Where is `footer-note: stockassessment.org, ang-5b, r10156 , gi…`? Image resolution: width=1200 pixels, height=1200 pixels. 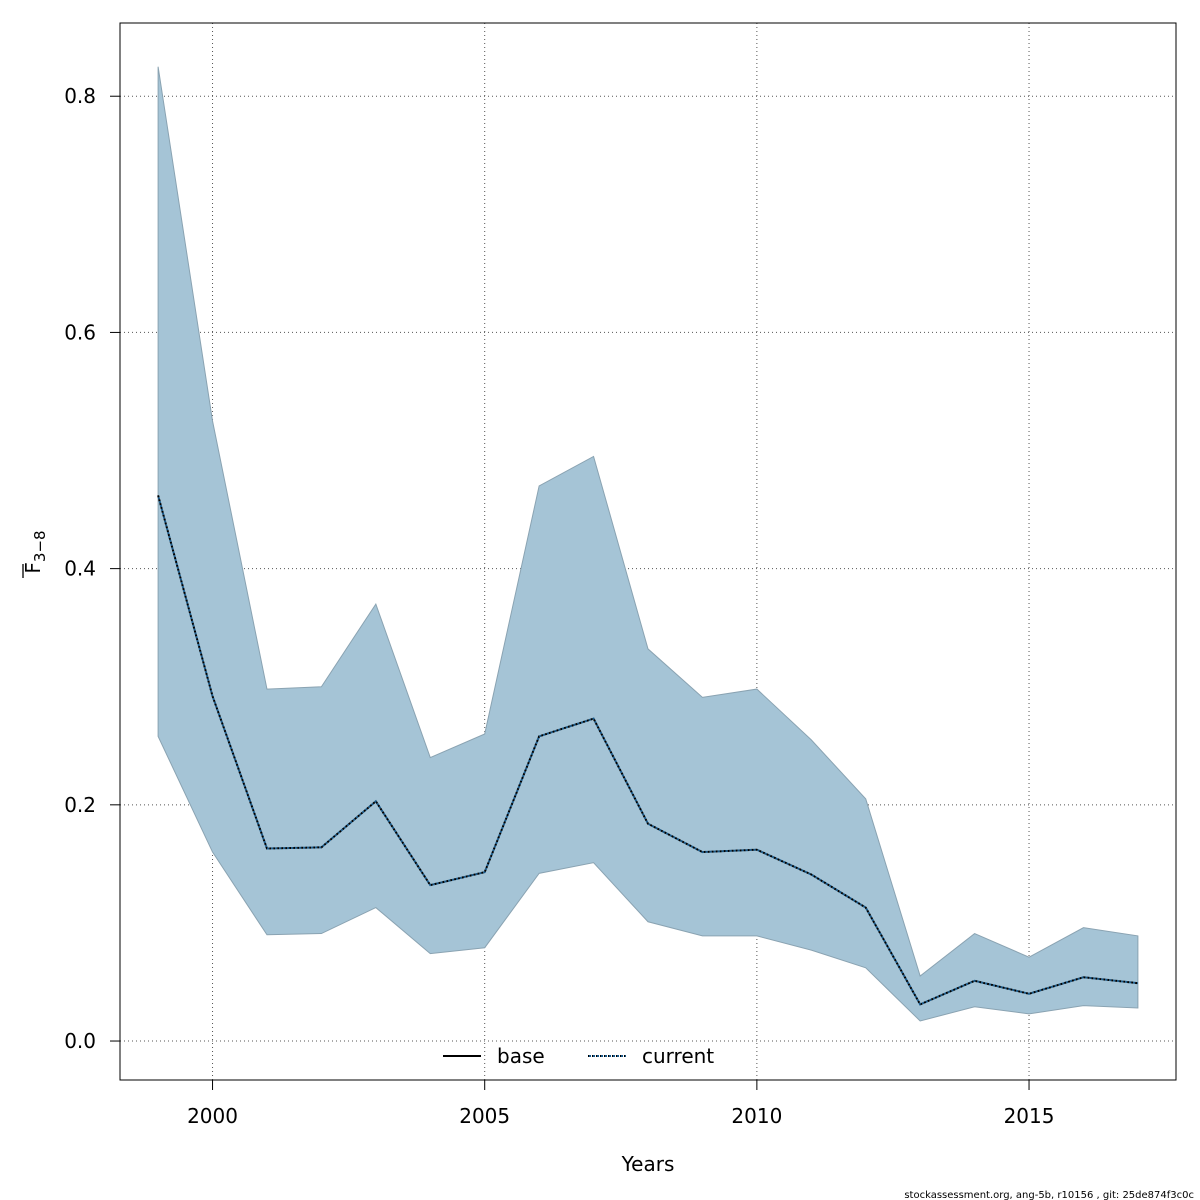 footer-note: stockassessment.org, ang-5b, r10156 , gi… is located at coordinates (1049, 1195).